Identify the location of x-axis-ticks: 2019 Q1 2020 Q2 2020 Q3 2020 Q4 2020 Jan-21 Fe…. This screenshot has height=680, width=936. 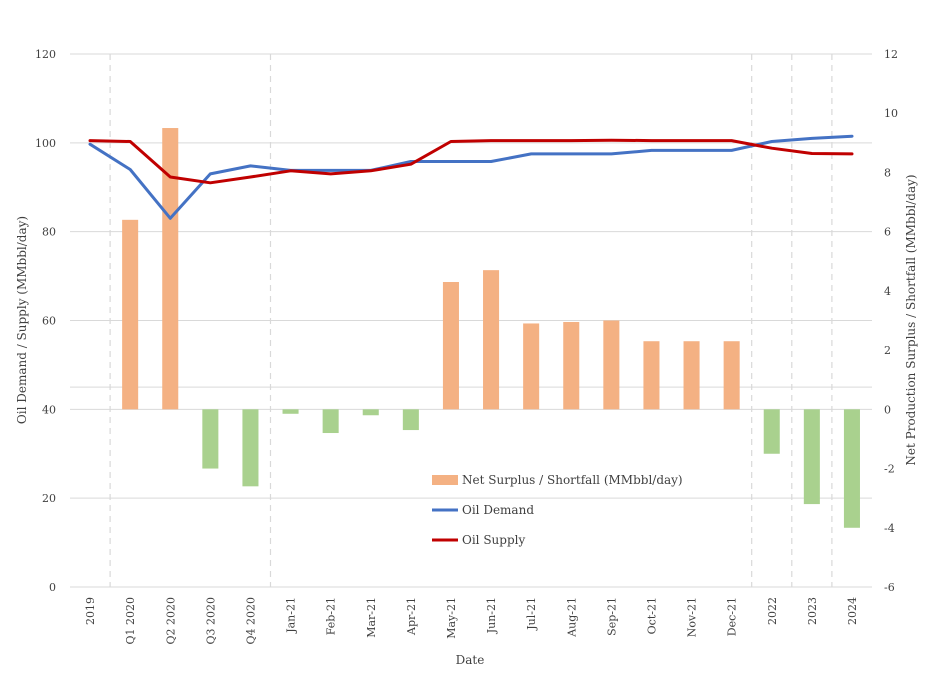
(471, 621).